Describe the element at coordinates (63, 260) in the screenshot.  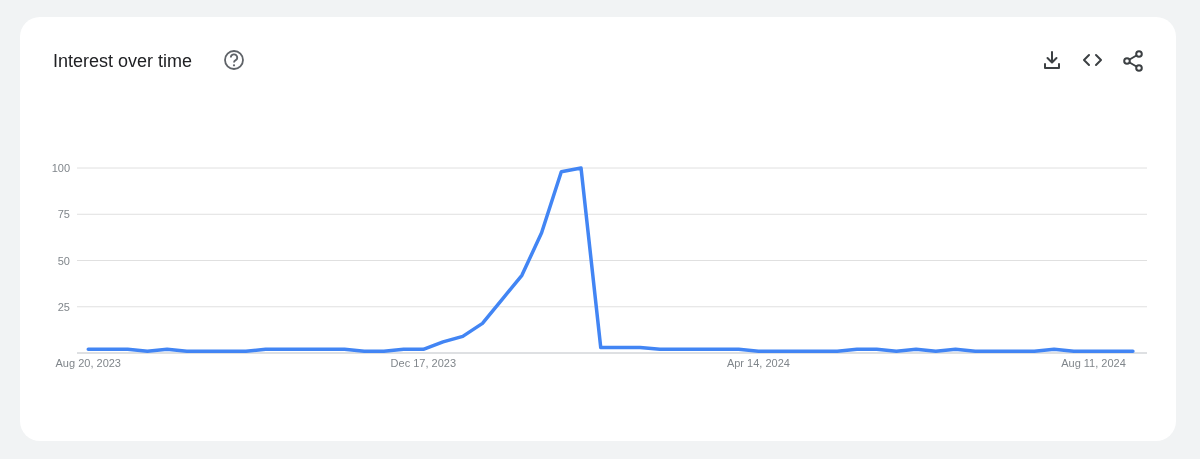
I see `y-tick-label: 50` at that location.